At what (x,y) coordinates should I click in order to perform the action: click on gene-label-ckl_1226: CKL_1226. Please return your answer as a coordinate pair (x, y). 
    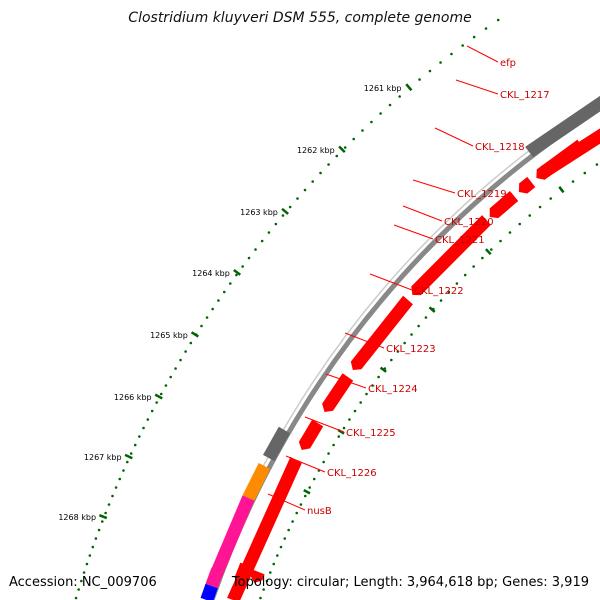
    Looking at the image, I should click on (352, 473).